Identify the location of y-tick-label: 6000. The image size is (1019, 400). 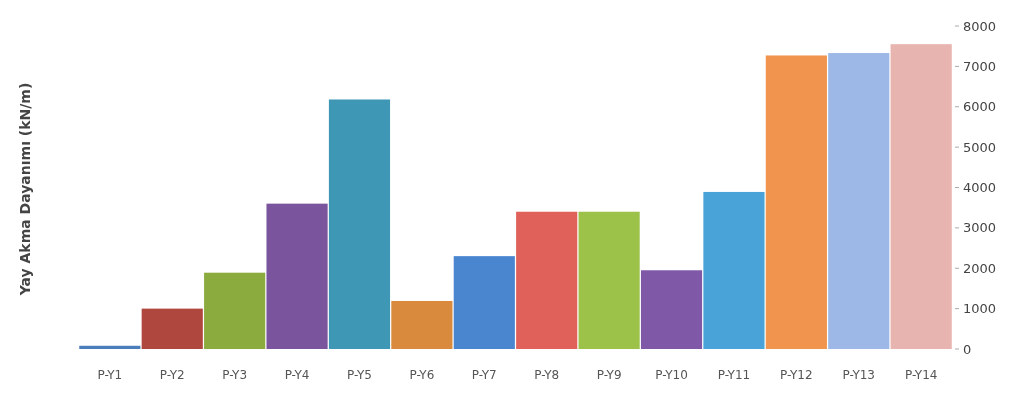
(980, 107).